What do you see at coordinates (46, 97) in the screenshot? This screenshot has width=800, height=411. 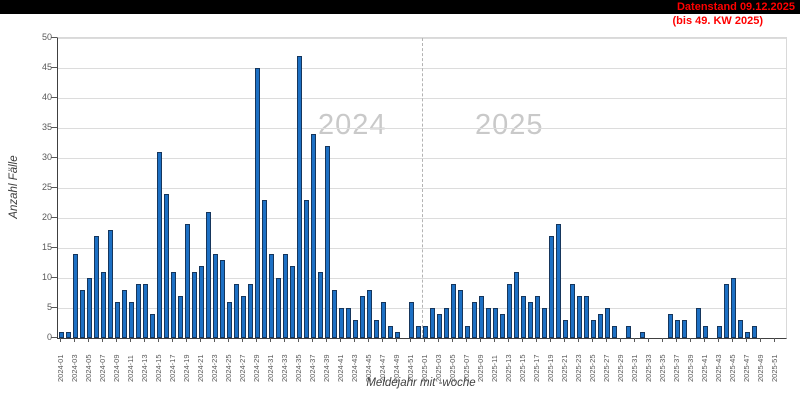 I see `y-tick-label: 40` at bounding box center [46, 97].